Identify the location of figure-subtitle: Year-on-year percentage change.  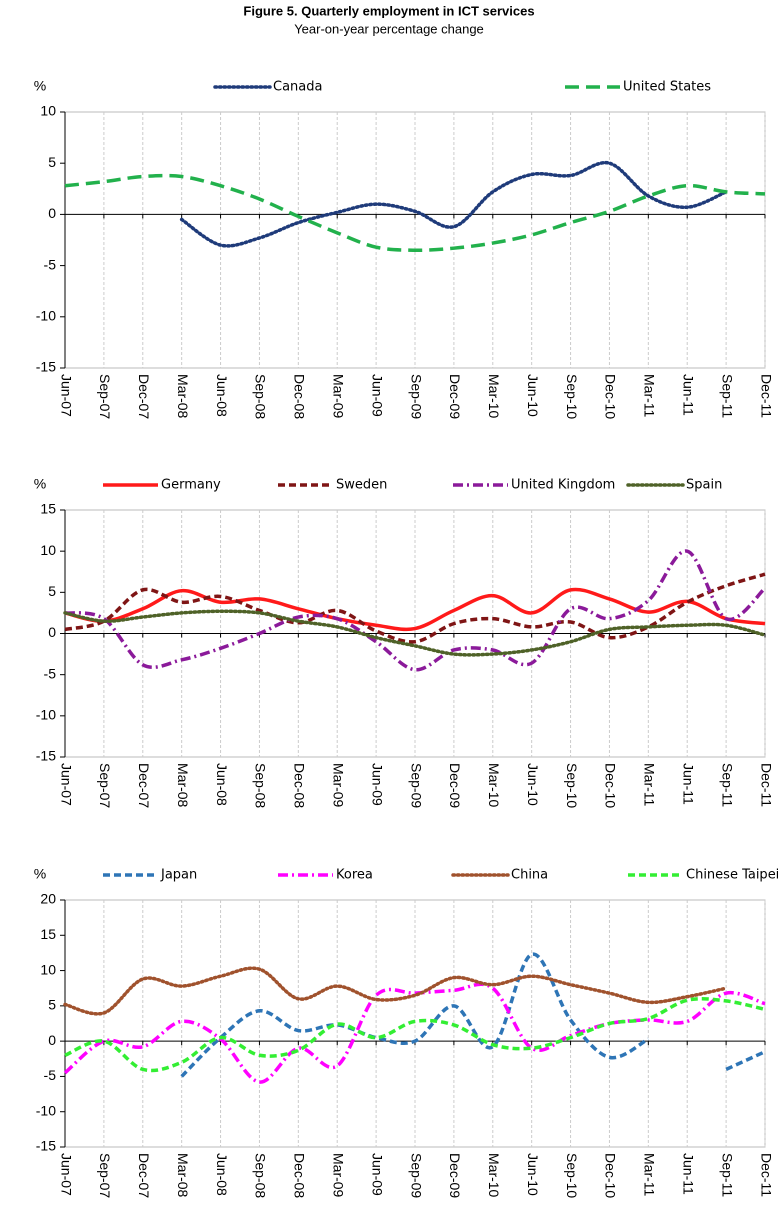
(389, 28).